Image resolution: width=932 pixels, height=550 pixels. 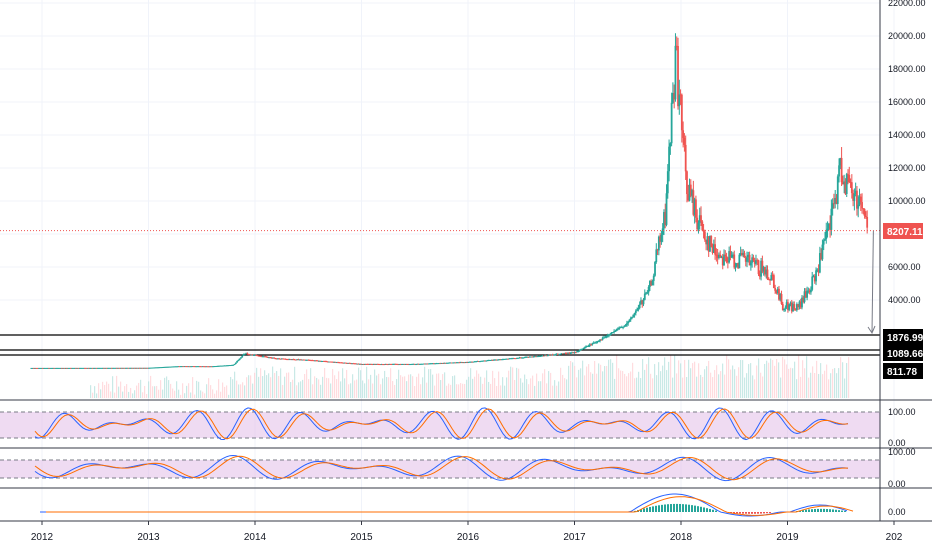 I want to click on price-tag-box, so click(x=903, y=371).